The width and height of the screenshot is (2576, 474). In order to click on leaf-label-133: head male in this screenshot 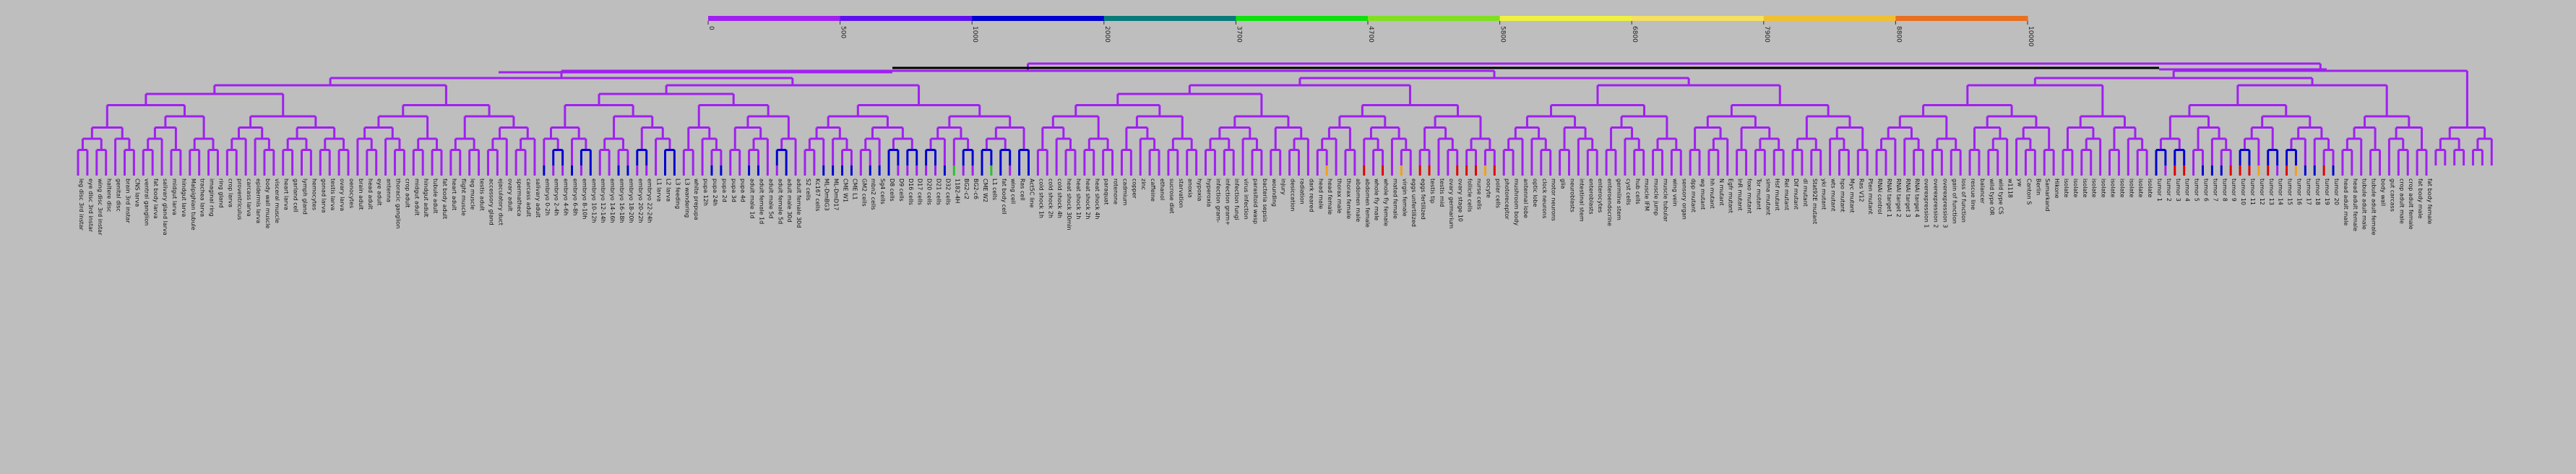, I will do `click(1320, 193)`.